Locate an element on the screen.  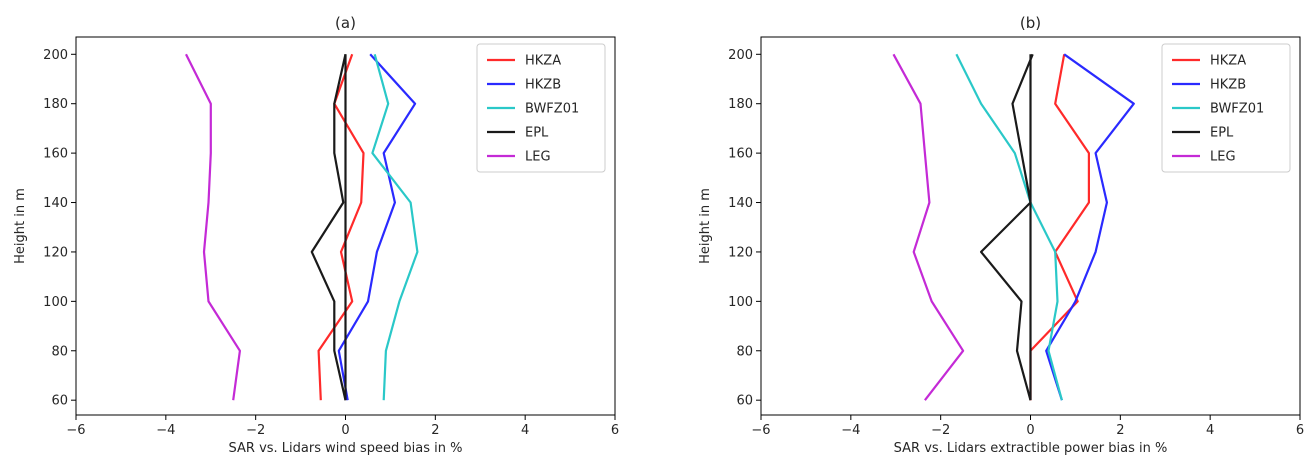
x-axis-label: SAR vs. Lidars wind speed bias in % is located at coordinates (346, 448).